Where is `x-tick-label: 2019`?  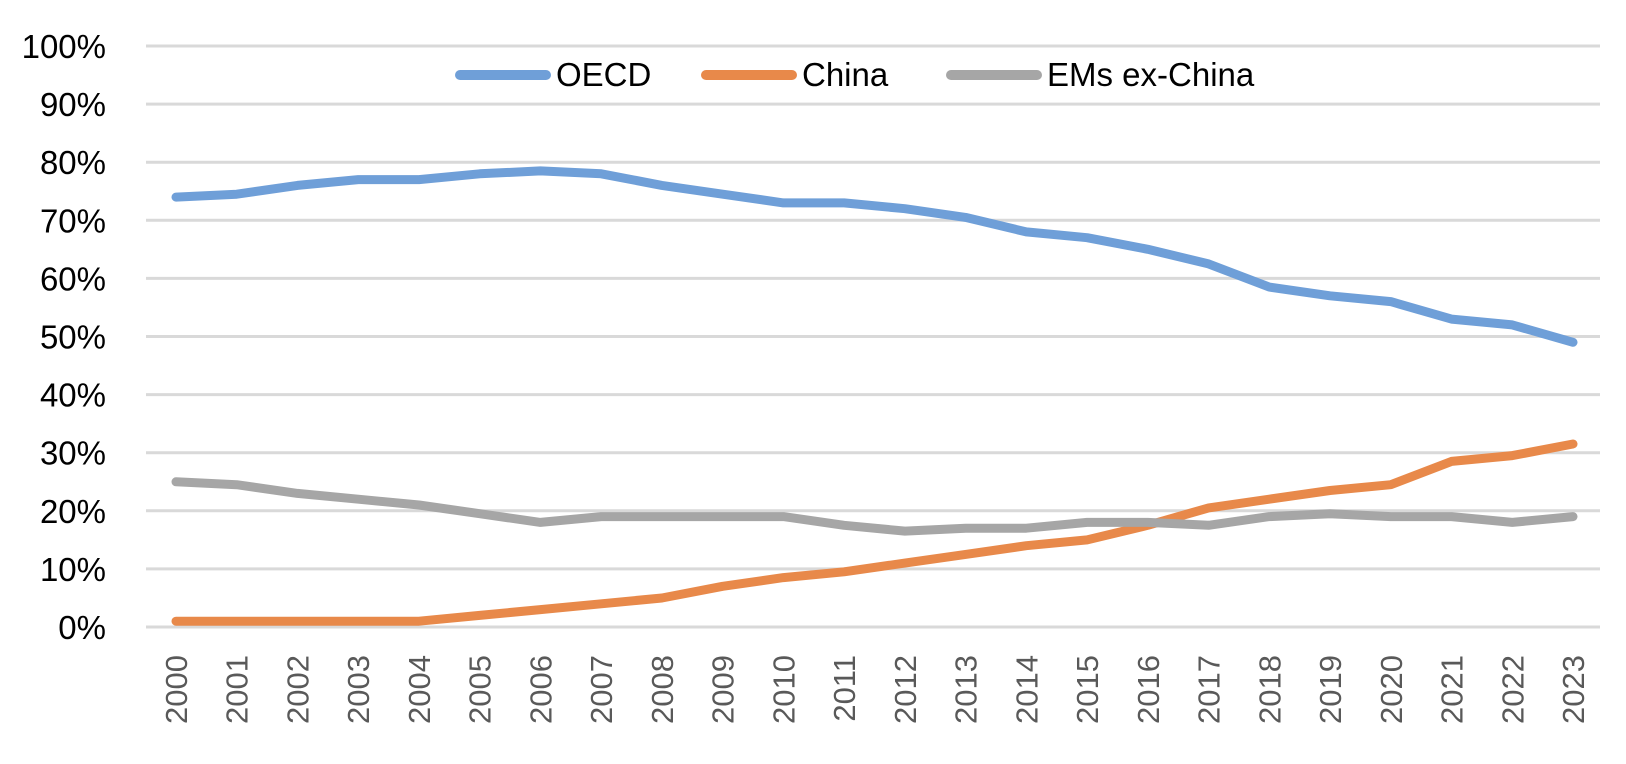 x-tick-label: 2019 is located at coordinates (1330, 689).